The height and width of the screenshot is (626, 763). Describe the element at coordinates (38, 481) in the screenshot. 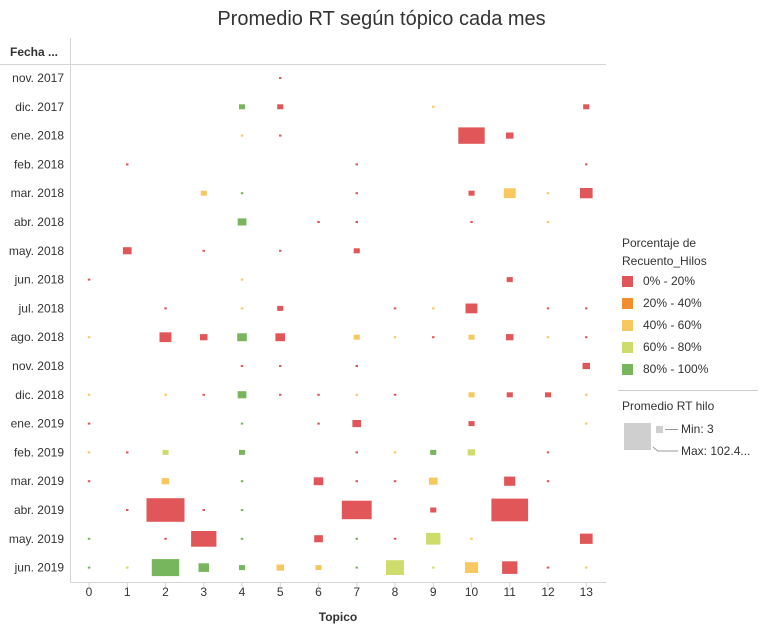

I see `row-label: mar. 2019` at that location.